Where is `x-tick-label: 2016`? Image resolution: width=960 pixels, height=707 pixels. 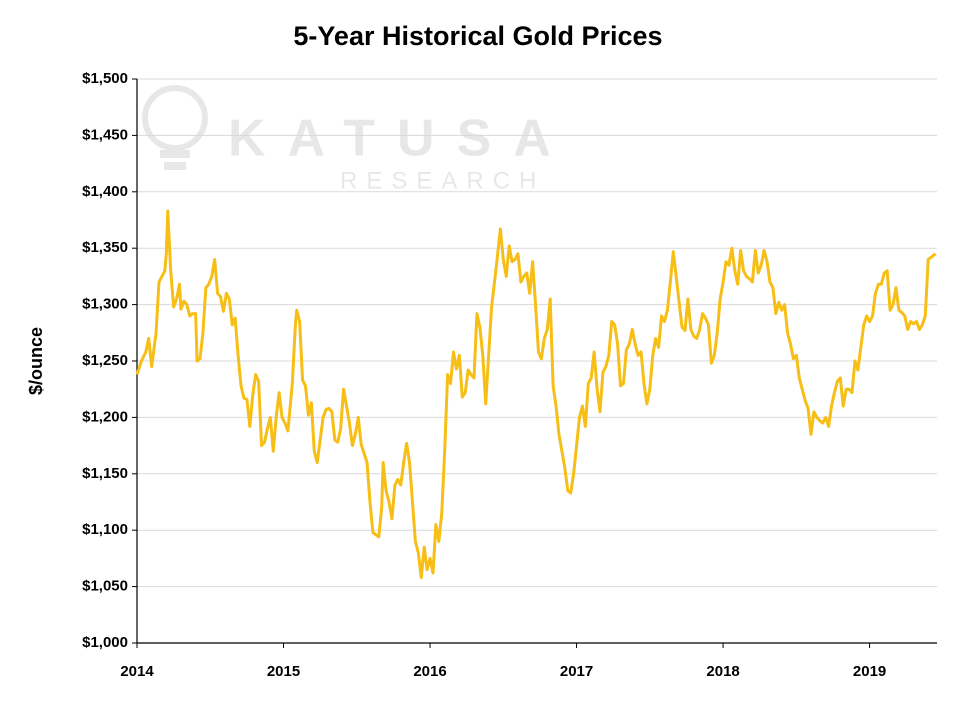
x-tick-label: 2016 is located at coordinates (429, 671).